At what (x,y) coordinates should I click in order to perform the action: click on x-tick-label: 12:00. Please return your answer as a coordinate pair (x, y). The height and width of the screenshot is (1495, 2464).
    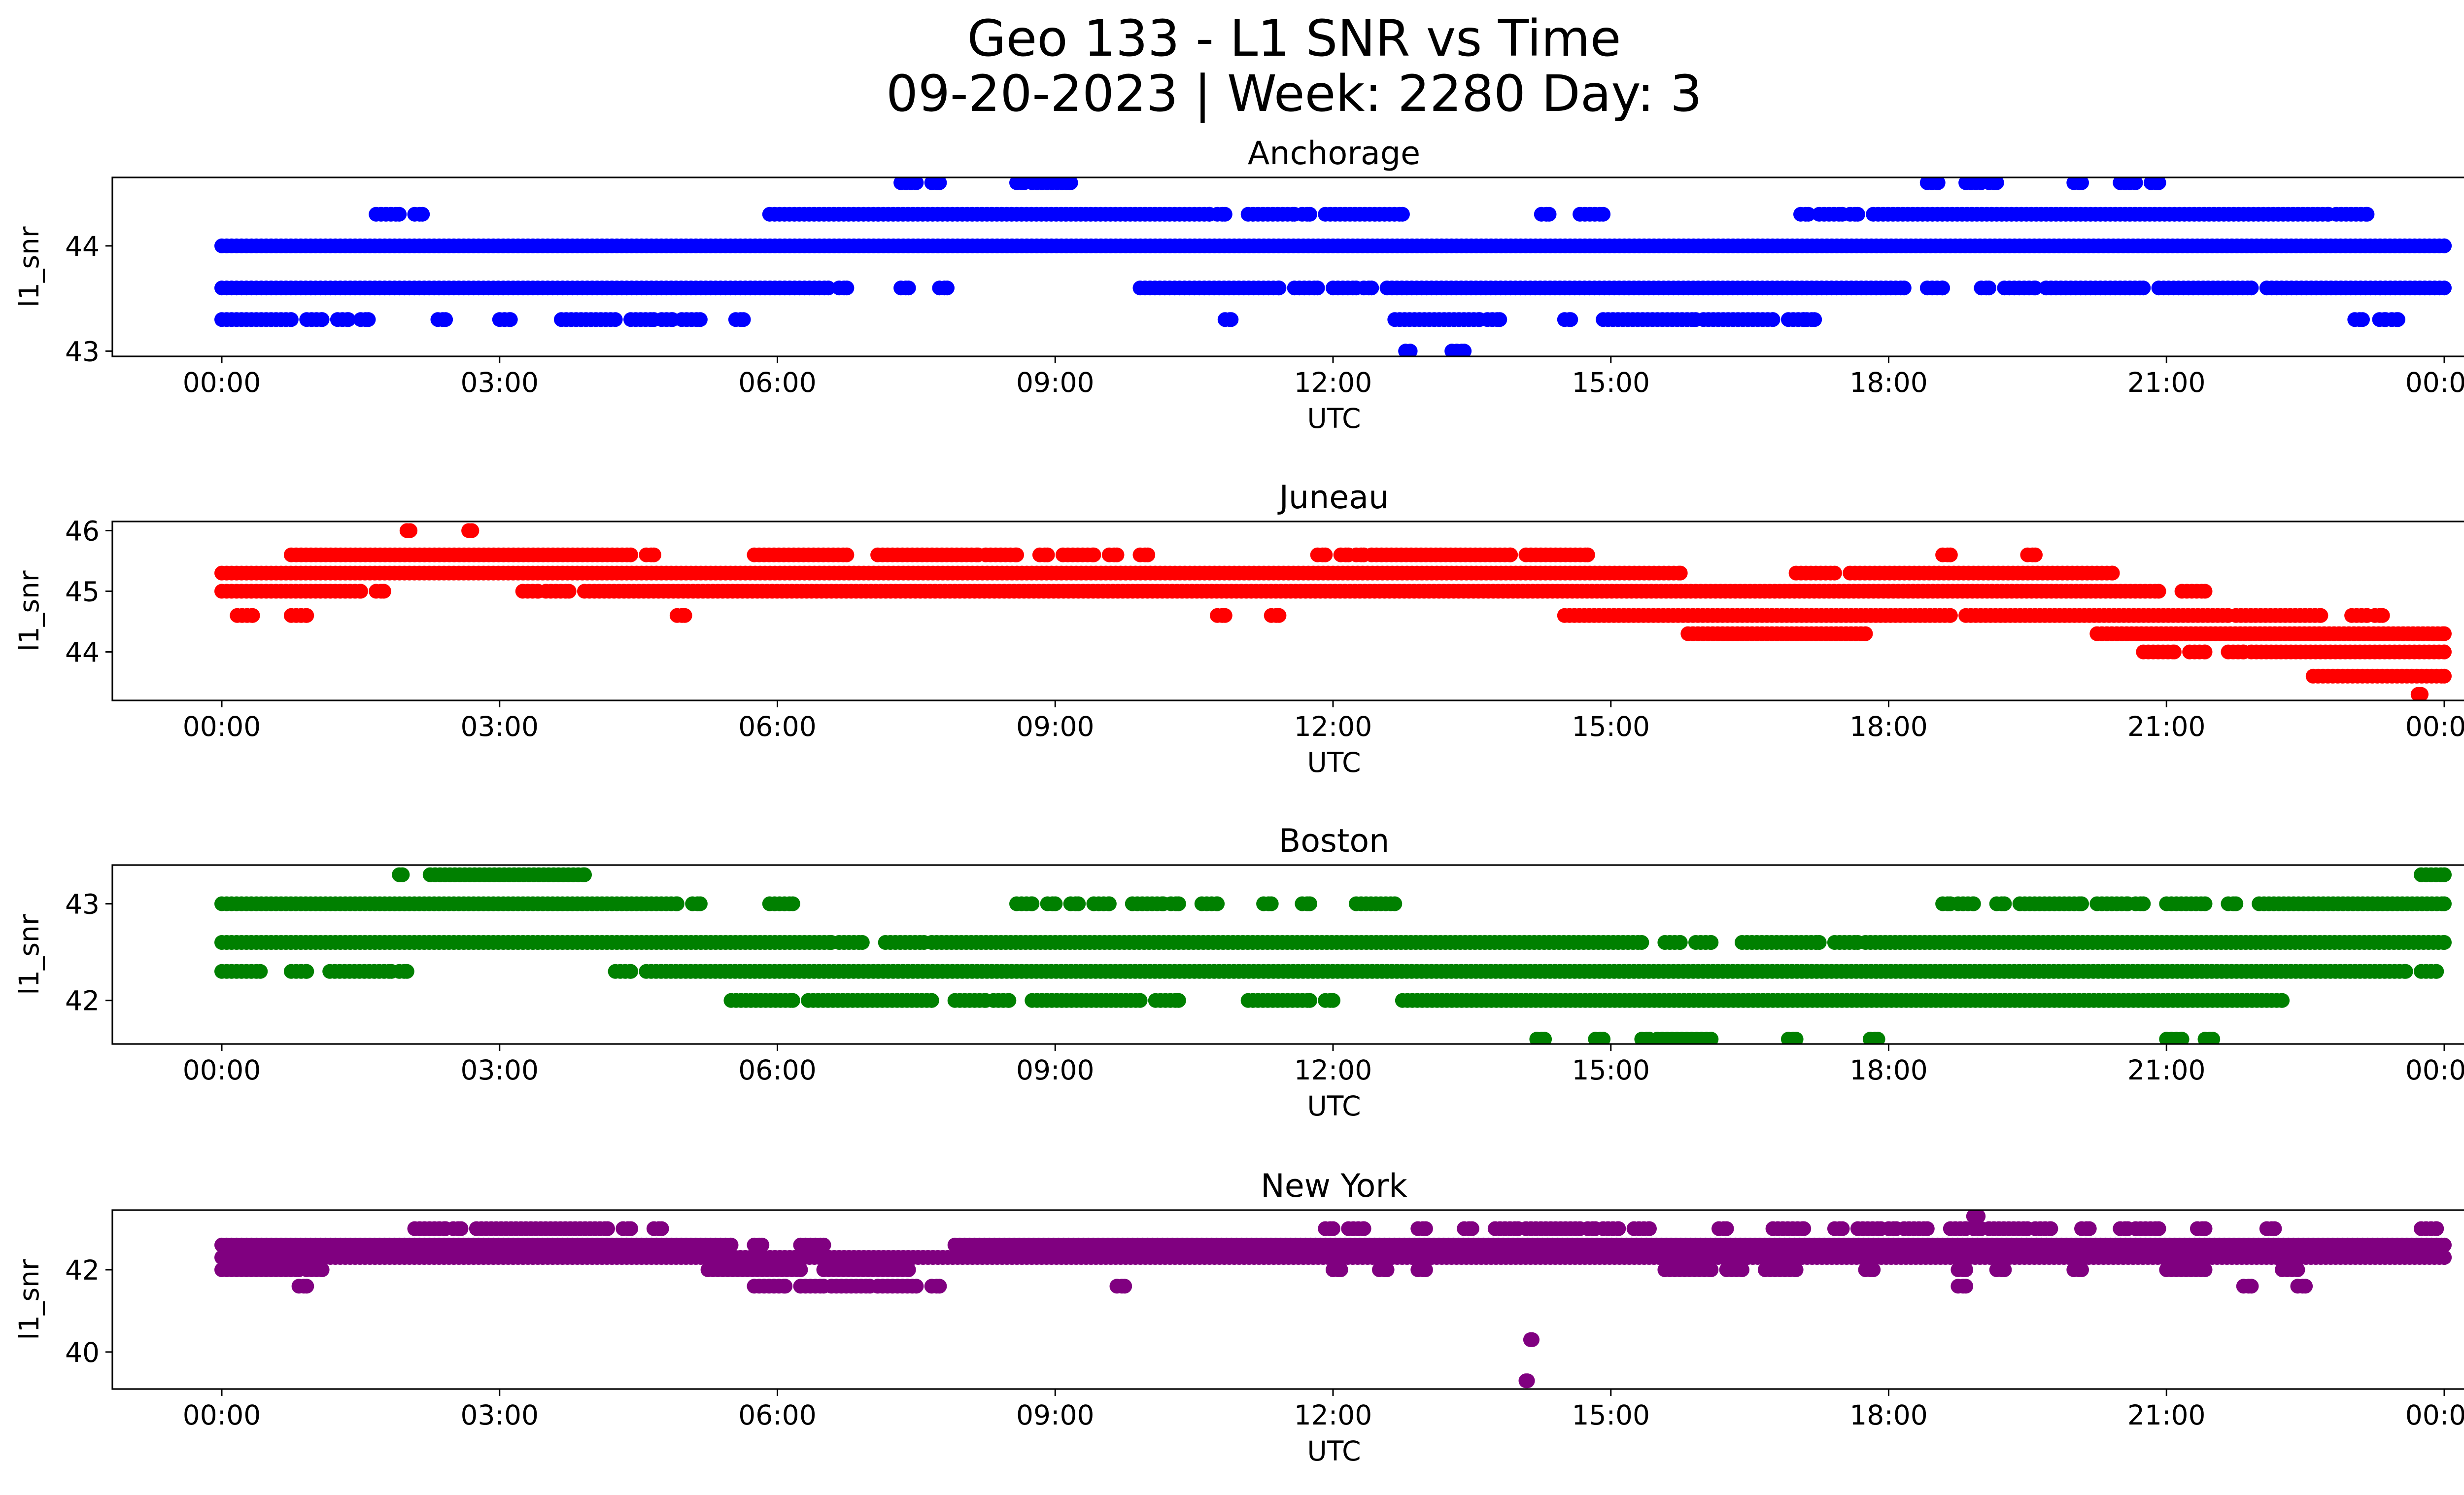
    Looking at the image, I should click on (1333, 382).